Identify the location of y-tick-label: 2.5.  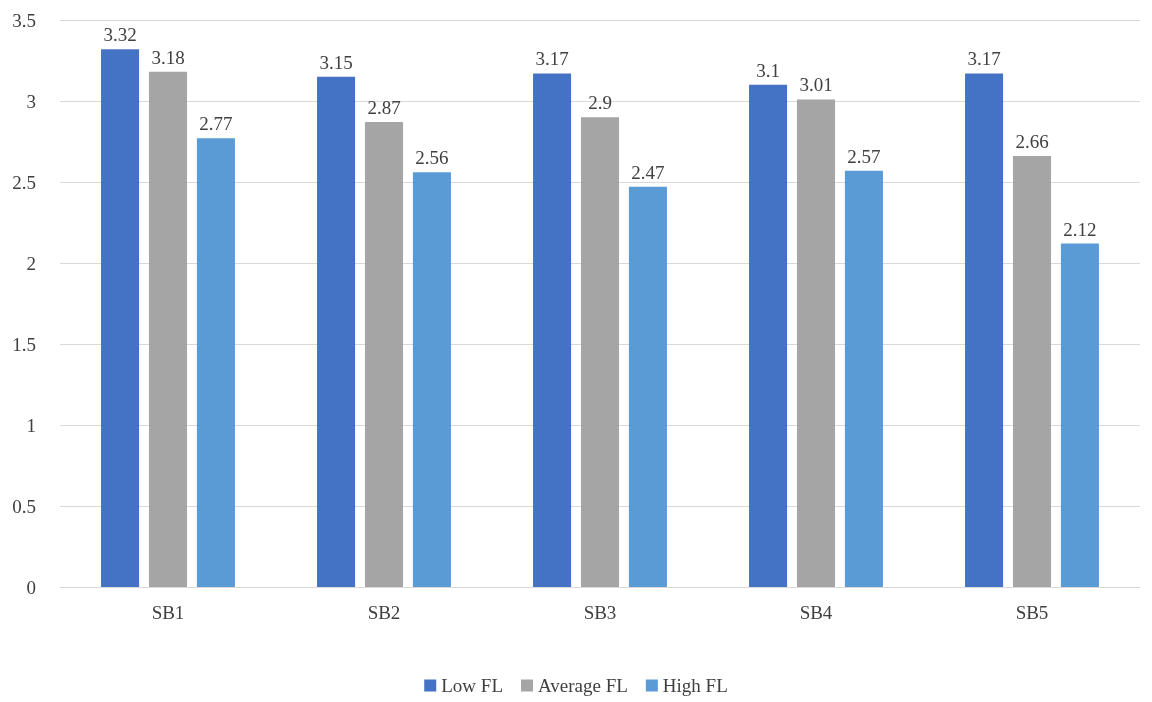
(24, 182).